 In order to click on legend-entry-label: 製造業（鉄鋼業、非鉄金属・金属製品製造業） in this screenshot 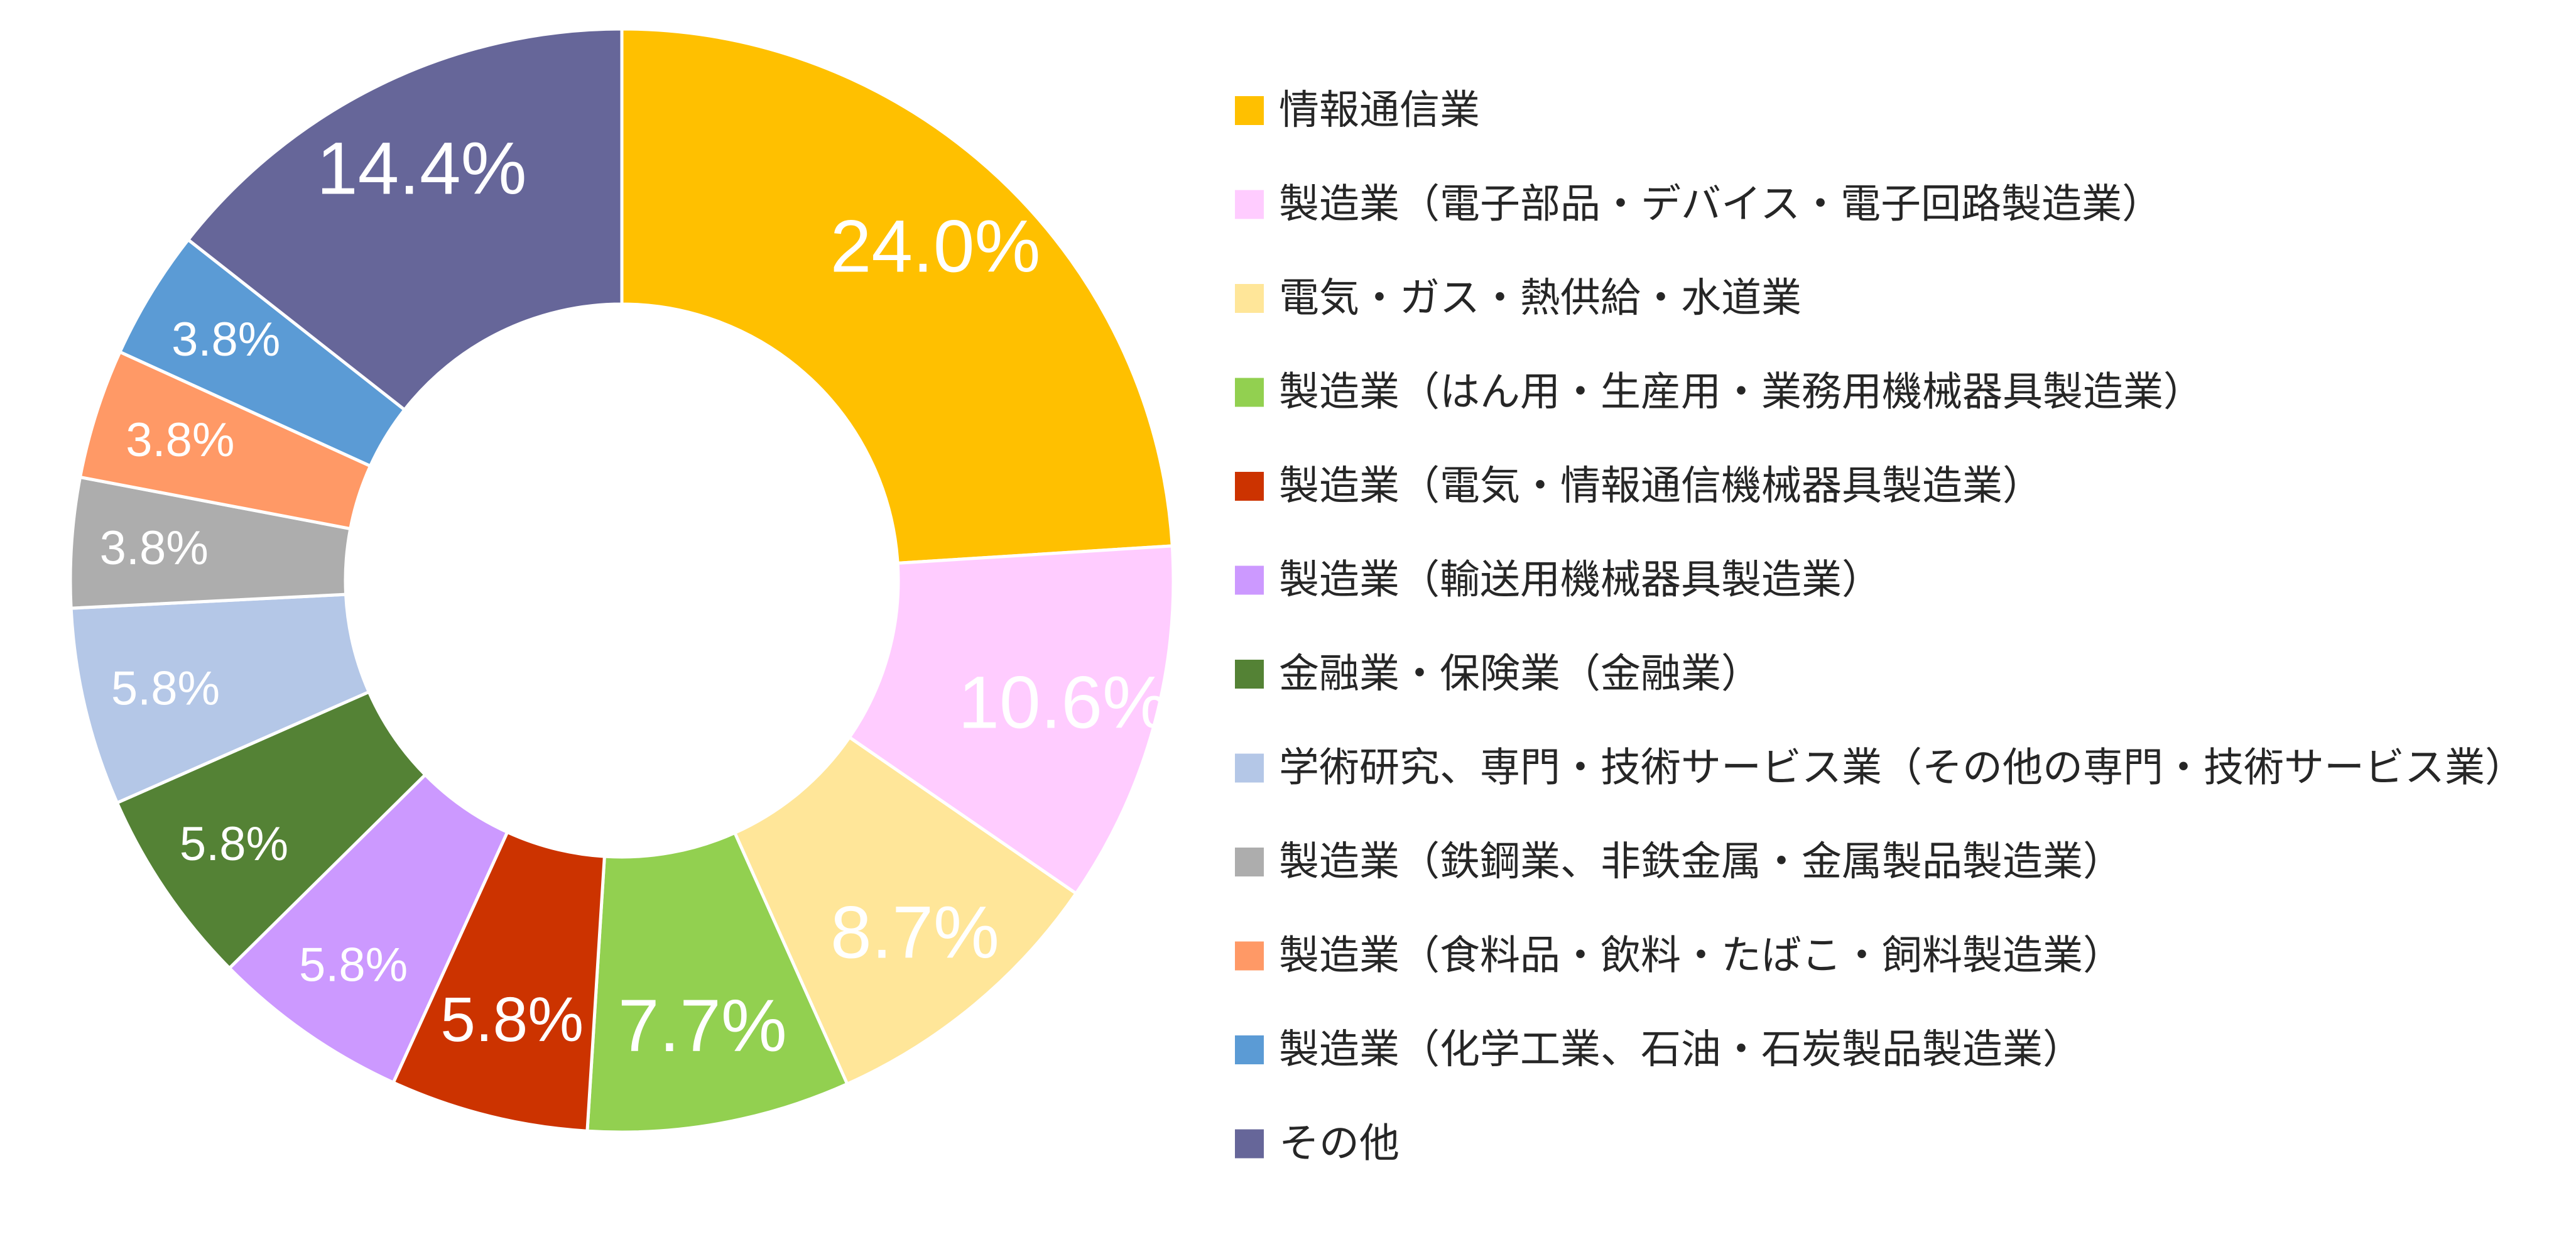, I will do `click(1701, 862)`.